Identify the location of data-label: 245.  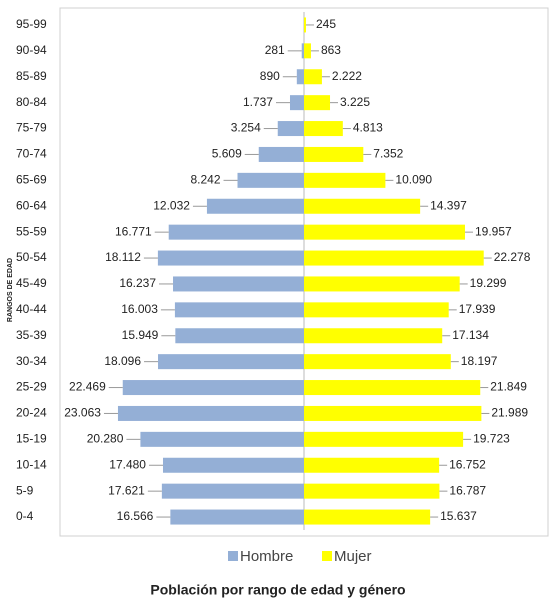
(326, 24).